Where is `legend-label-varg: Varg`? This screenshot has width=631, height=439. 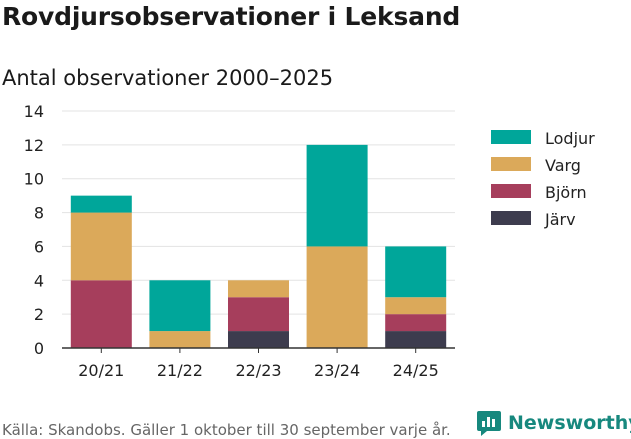 legend-label-varg: Varg is located at coordinates (563, 165).